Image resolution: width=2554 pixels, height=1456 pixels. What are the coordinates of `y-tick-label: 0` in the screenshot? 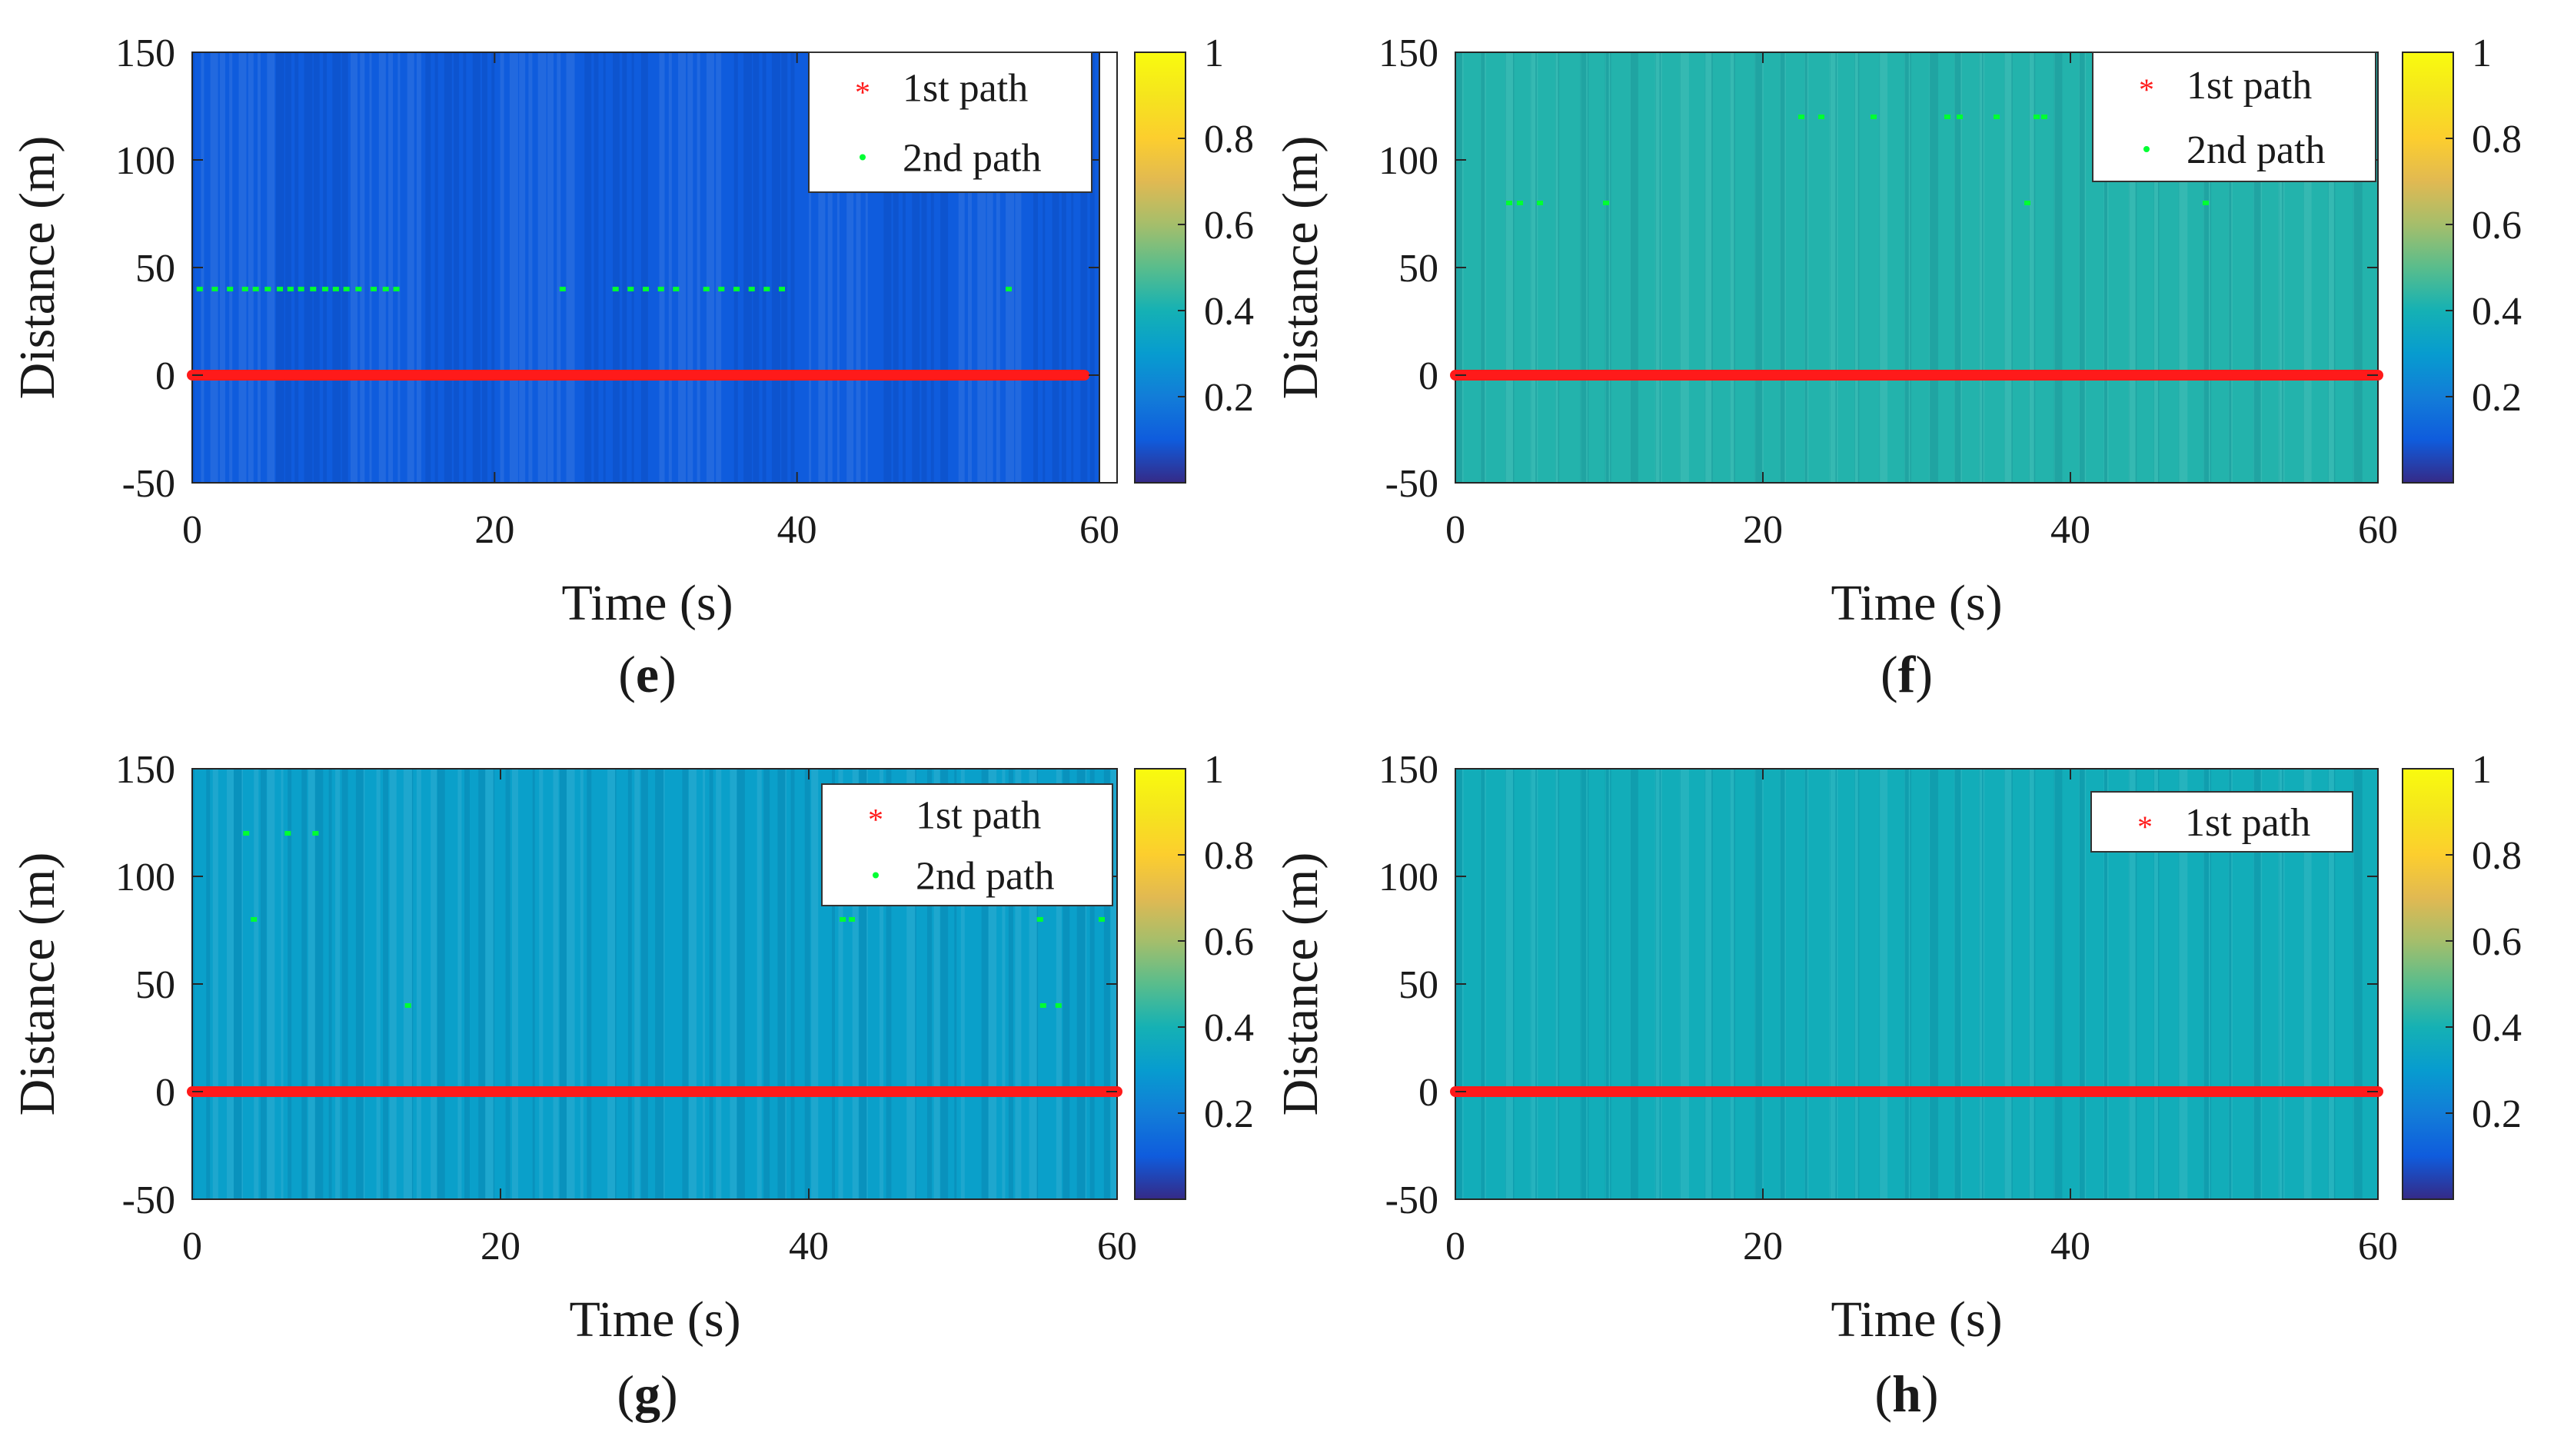 It's located at (1428, 1093).